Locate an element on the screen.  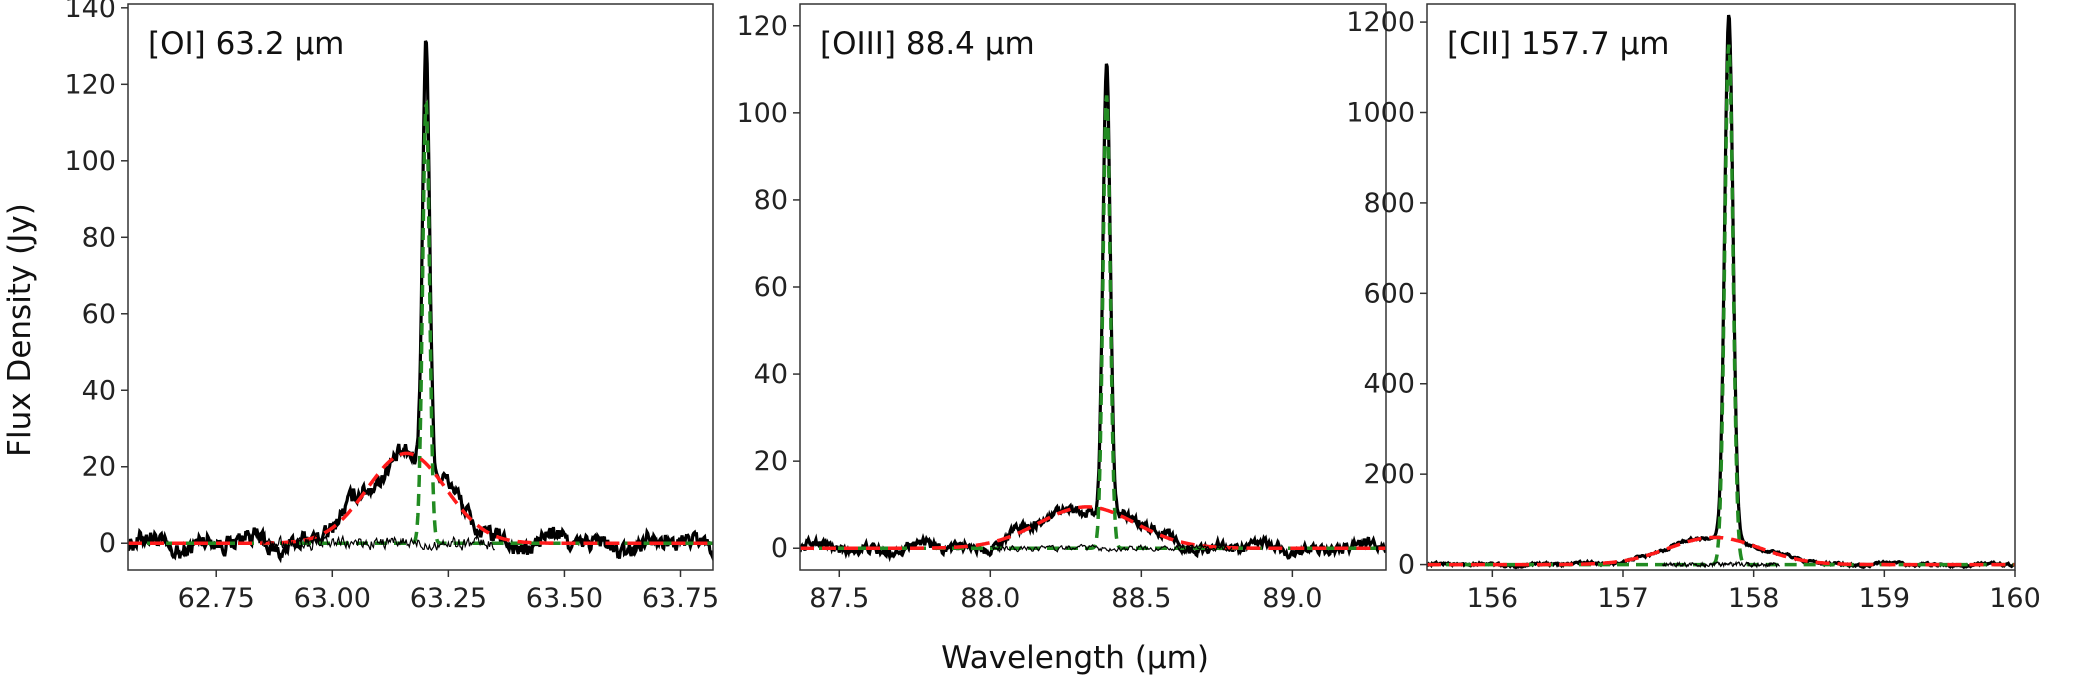
x-tick-label: 63.50 is located at coordinates (564, 598).